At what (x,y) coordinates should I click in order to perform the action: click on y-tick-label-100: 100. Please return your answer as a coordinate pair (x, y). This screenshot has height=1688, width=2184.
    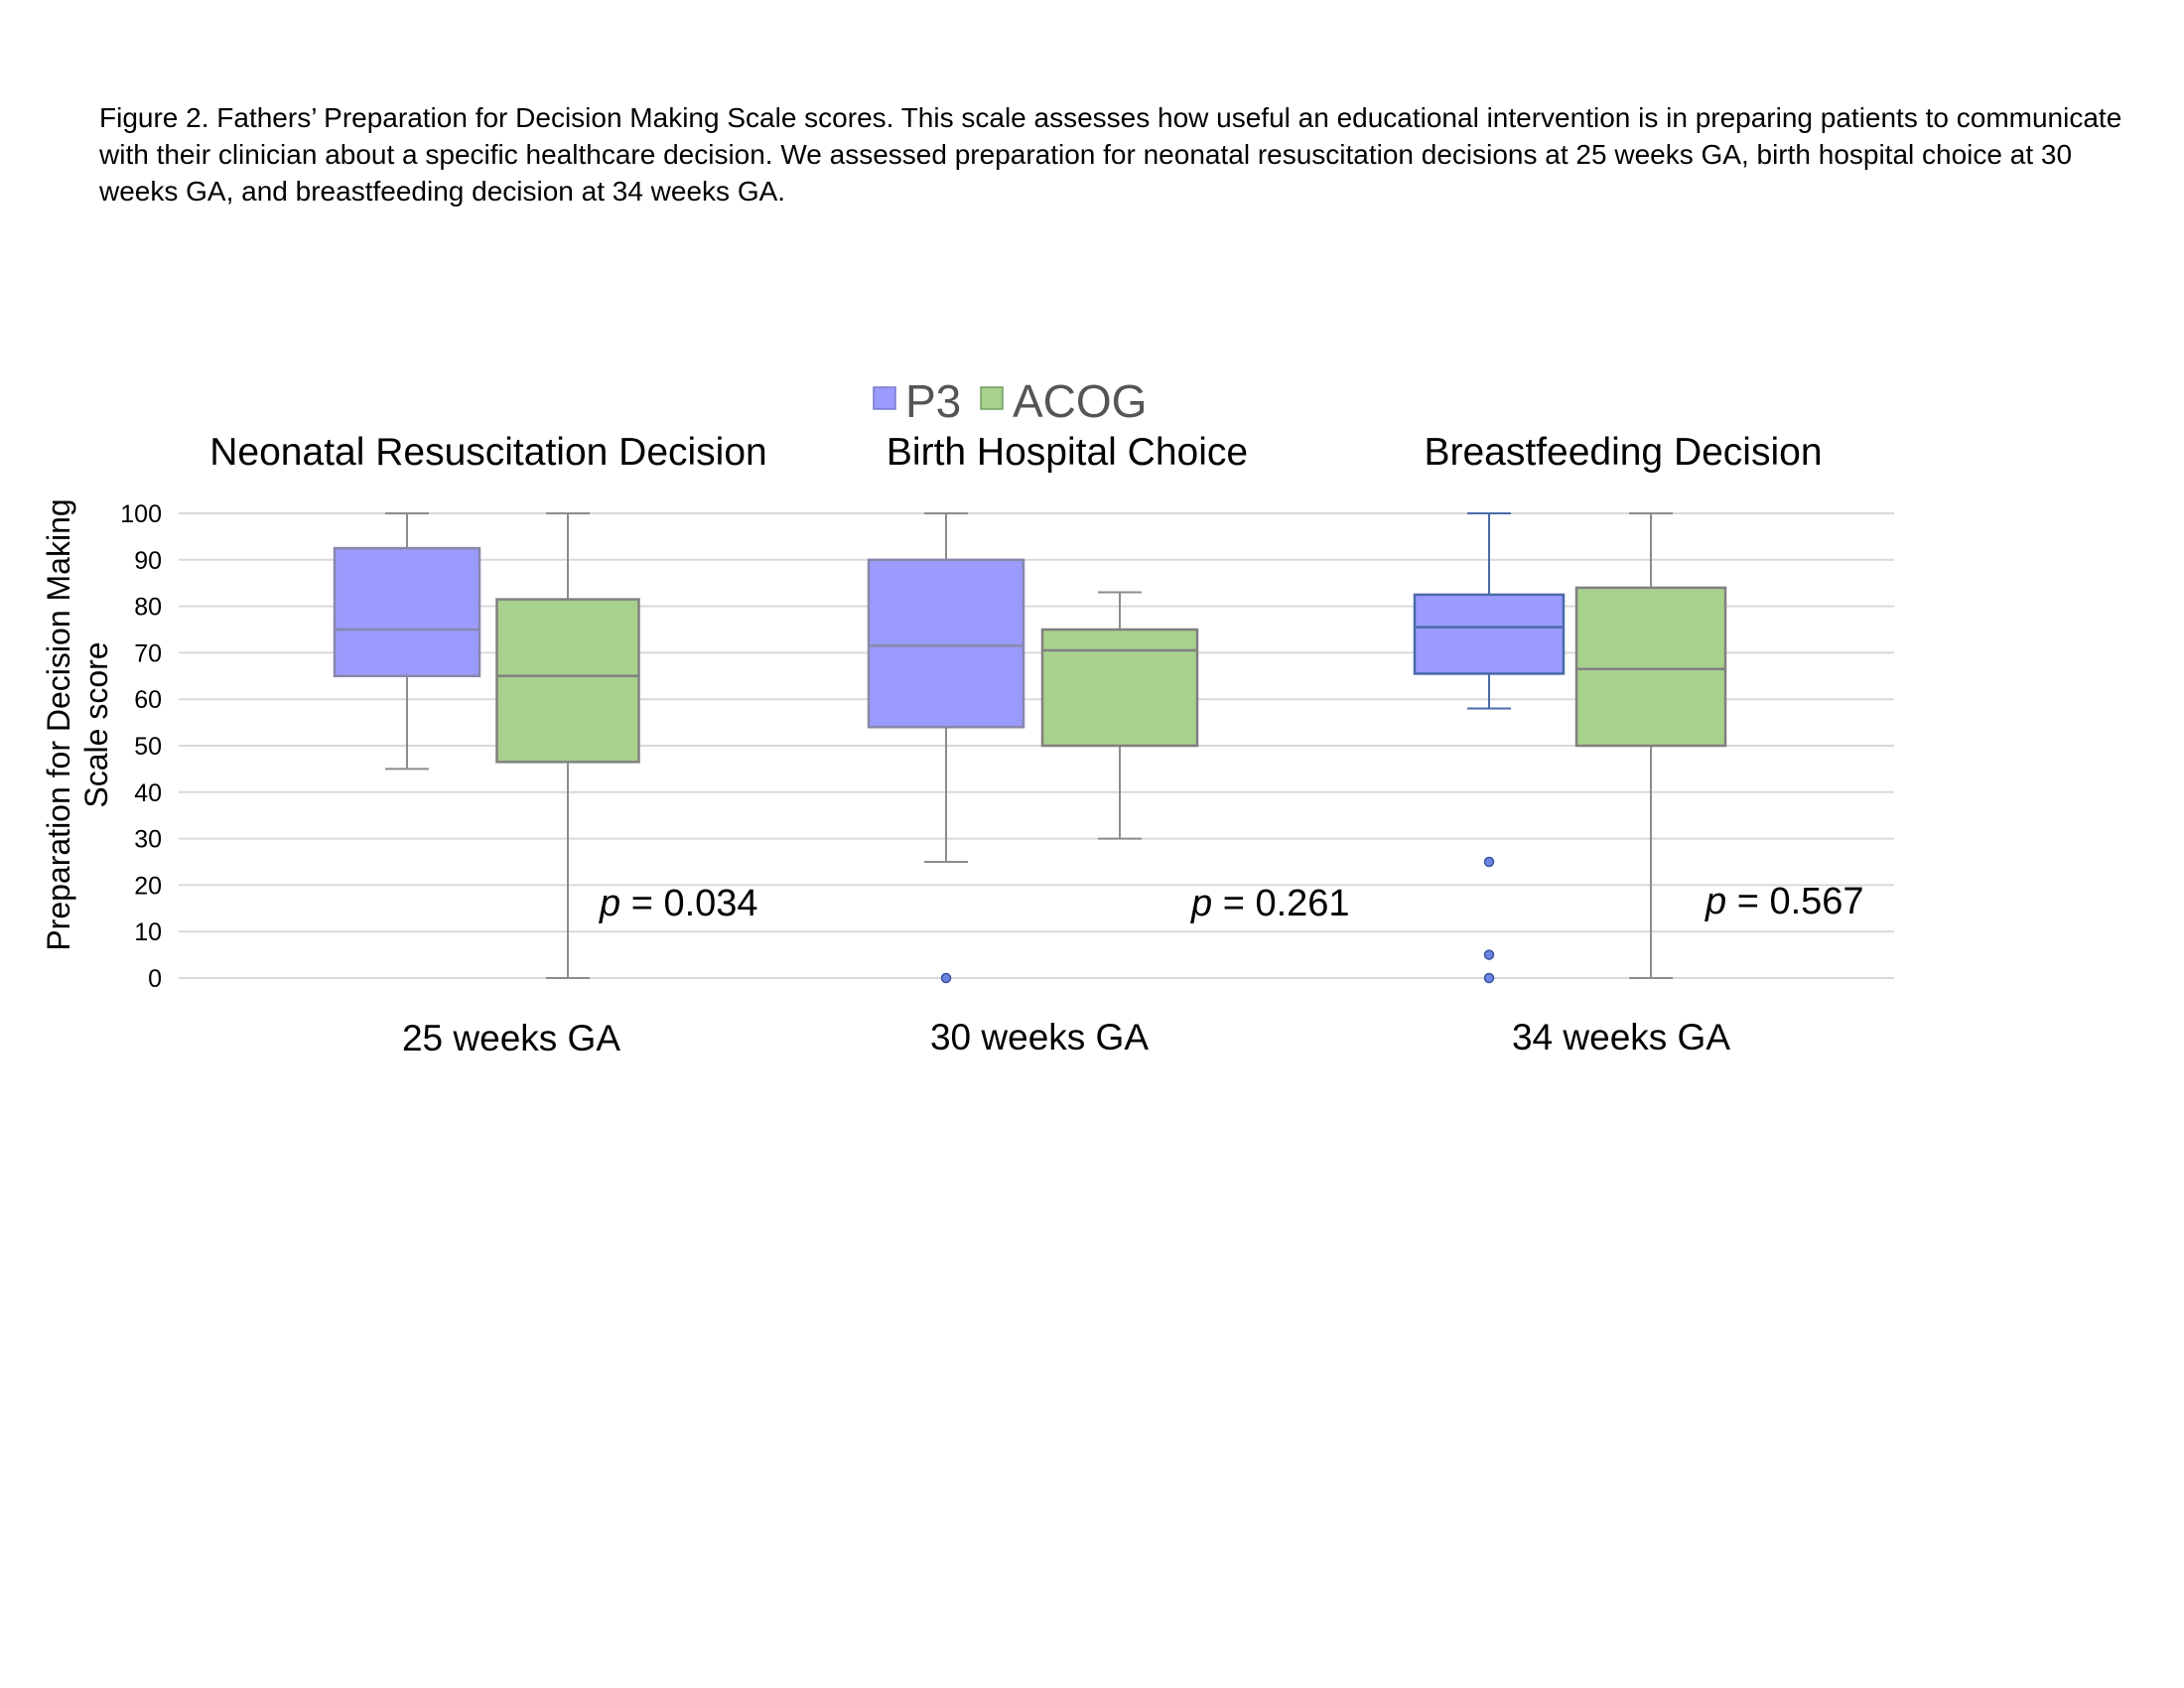
    Looking at the image, I should click on (141, 514).